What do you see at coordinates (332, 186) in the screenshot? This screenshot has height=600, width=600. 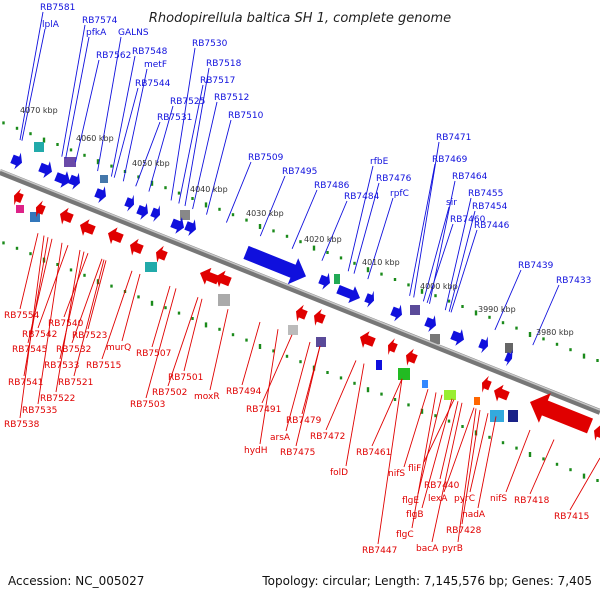 I see `gene-label: RB7486` at bounding box center [332, 186].